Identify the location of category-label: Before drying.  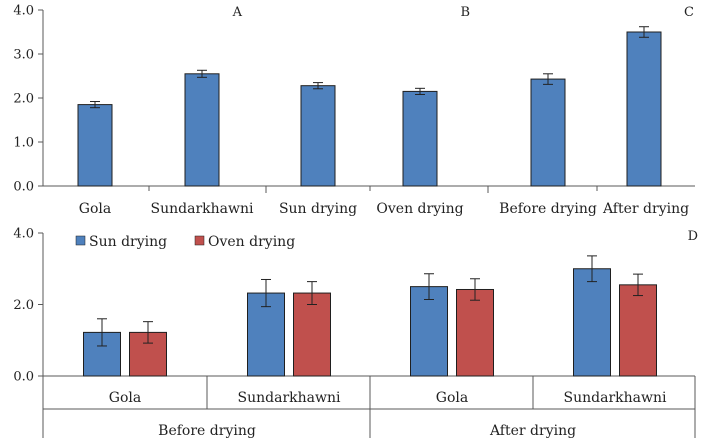
(548, 209).